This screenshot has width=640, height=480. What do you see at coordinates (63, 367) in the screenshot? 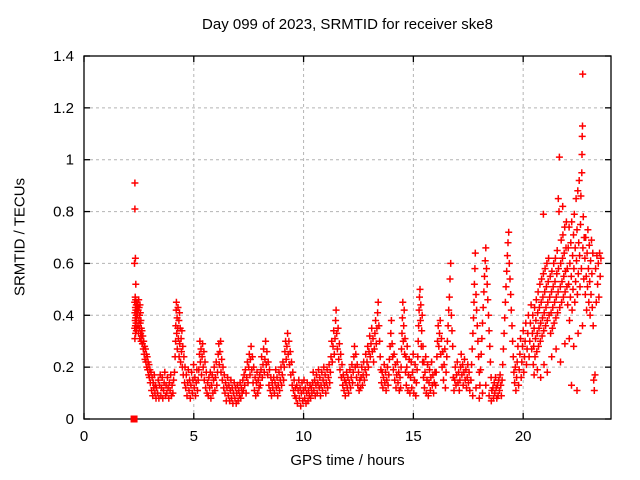
I see `y-tick-label: 0.2` at bounding box center [63, 367].